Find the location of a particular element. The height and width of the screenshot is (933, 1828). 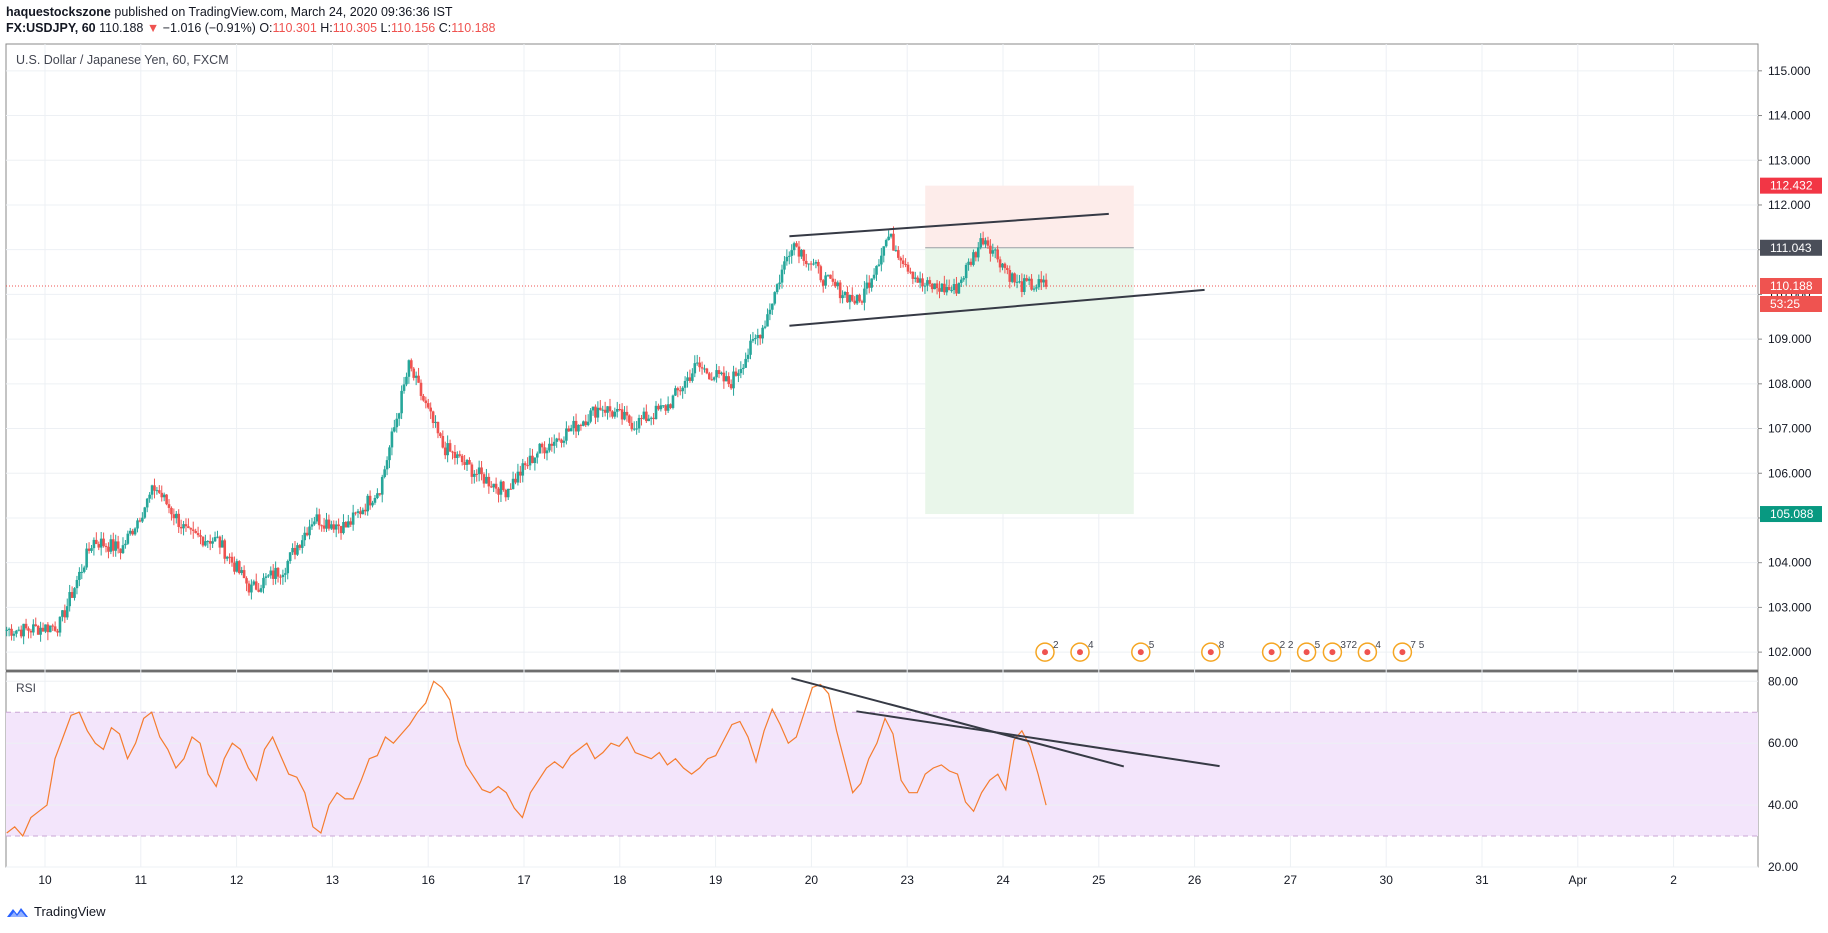

entry-price-label: 111.043 is located at coordinates (1791, 248).